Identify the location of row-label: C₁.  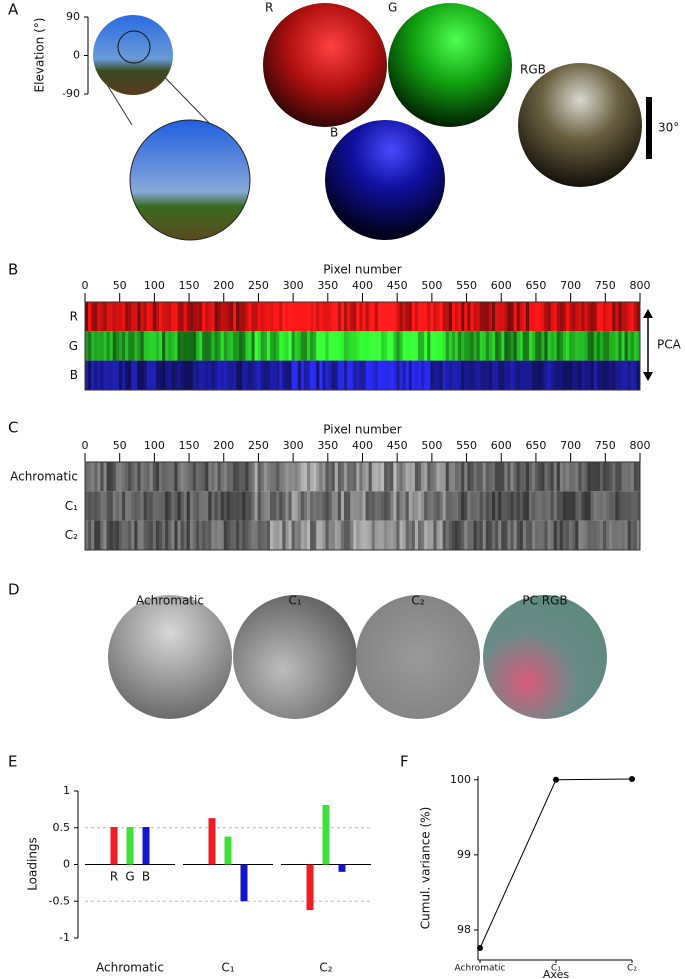
(71, 506).